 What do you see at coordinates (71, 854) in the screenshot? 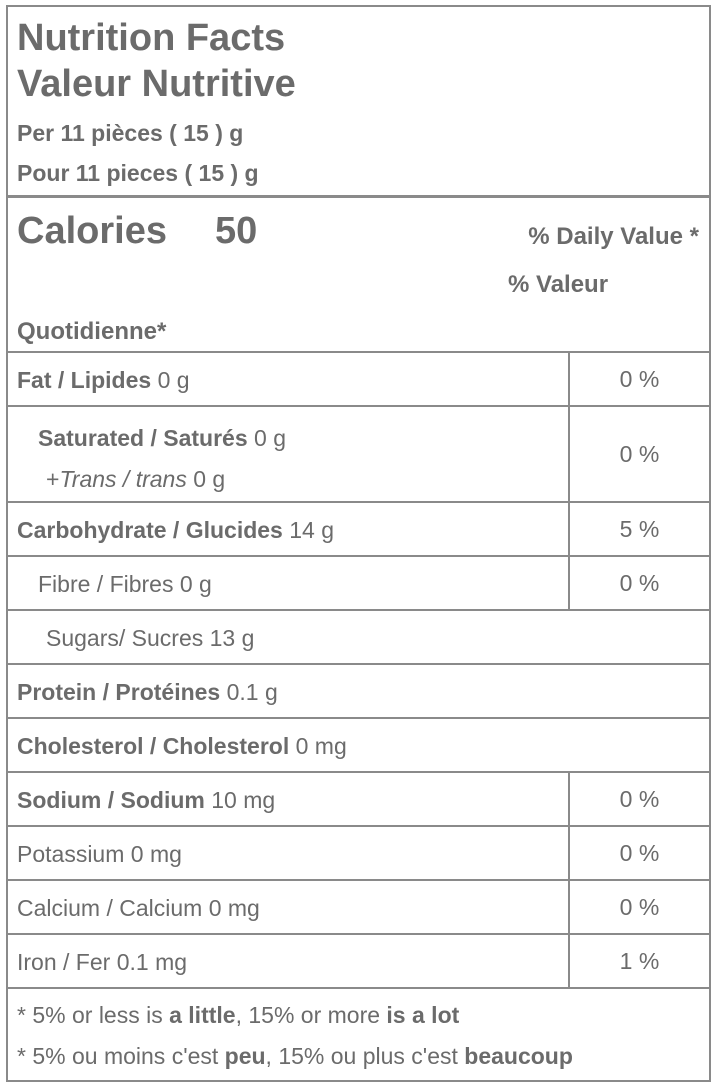
I see `nutrient-name: Potassium` at bounding box center [71, 854].